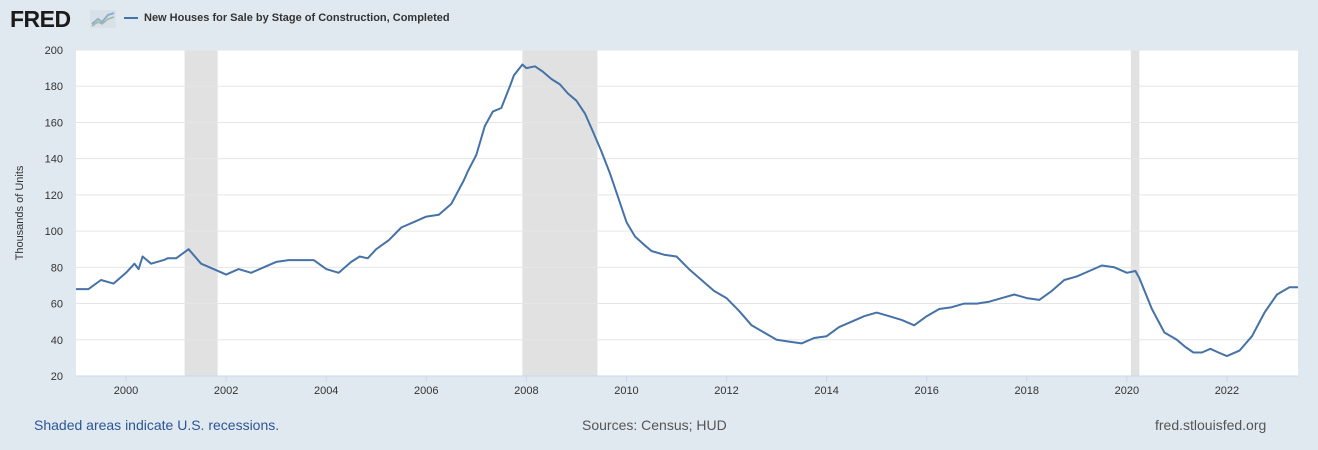 Image resolution: width=1318 pixels, height=450 pixels. What do you see at coordinates (157, 425) in the screenshot?
I see `recession-note: Shaded areas indicate U.S. recessions.` at bounding box center [157, 425].